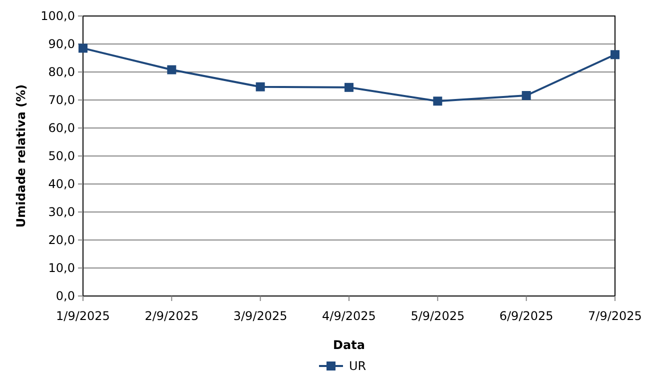 Image resolution: width=669 pixels, height=388 pixels. What do you see at coordinates (61, 128) in the screenshot?
I see `y-tick-label: 60,0` at bounding box center [61, 128].